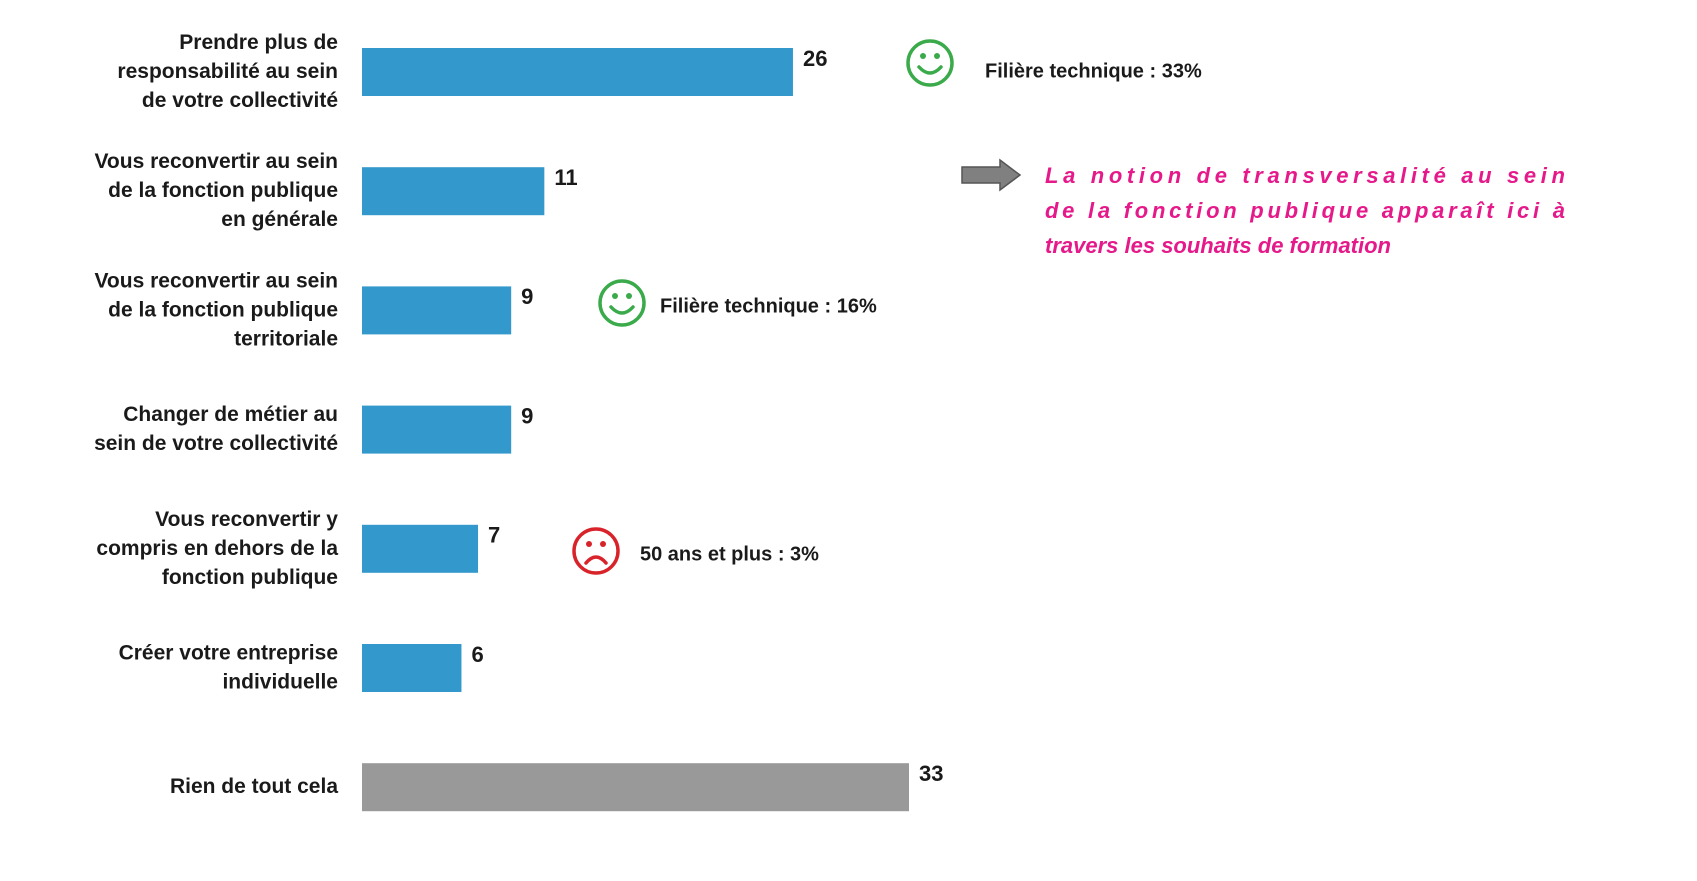 This screenshot has width=1697, height=881. Describe the element at coordinates (991, 175) in the screenshot. I see `arrow` at that location.